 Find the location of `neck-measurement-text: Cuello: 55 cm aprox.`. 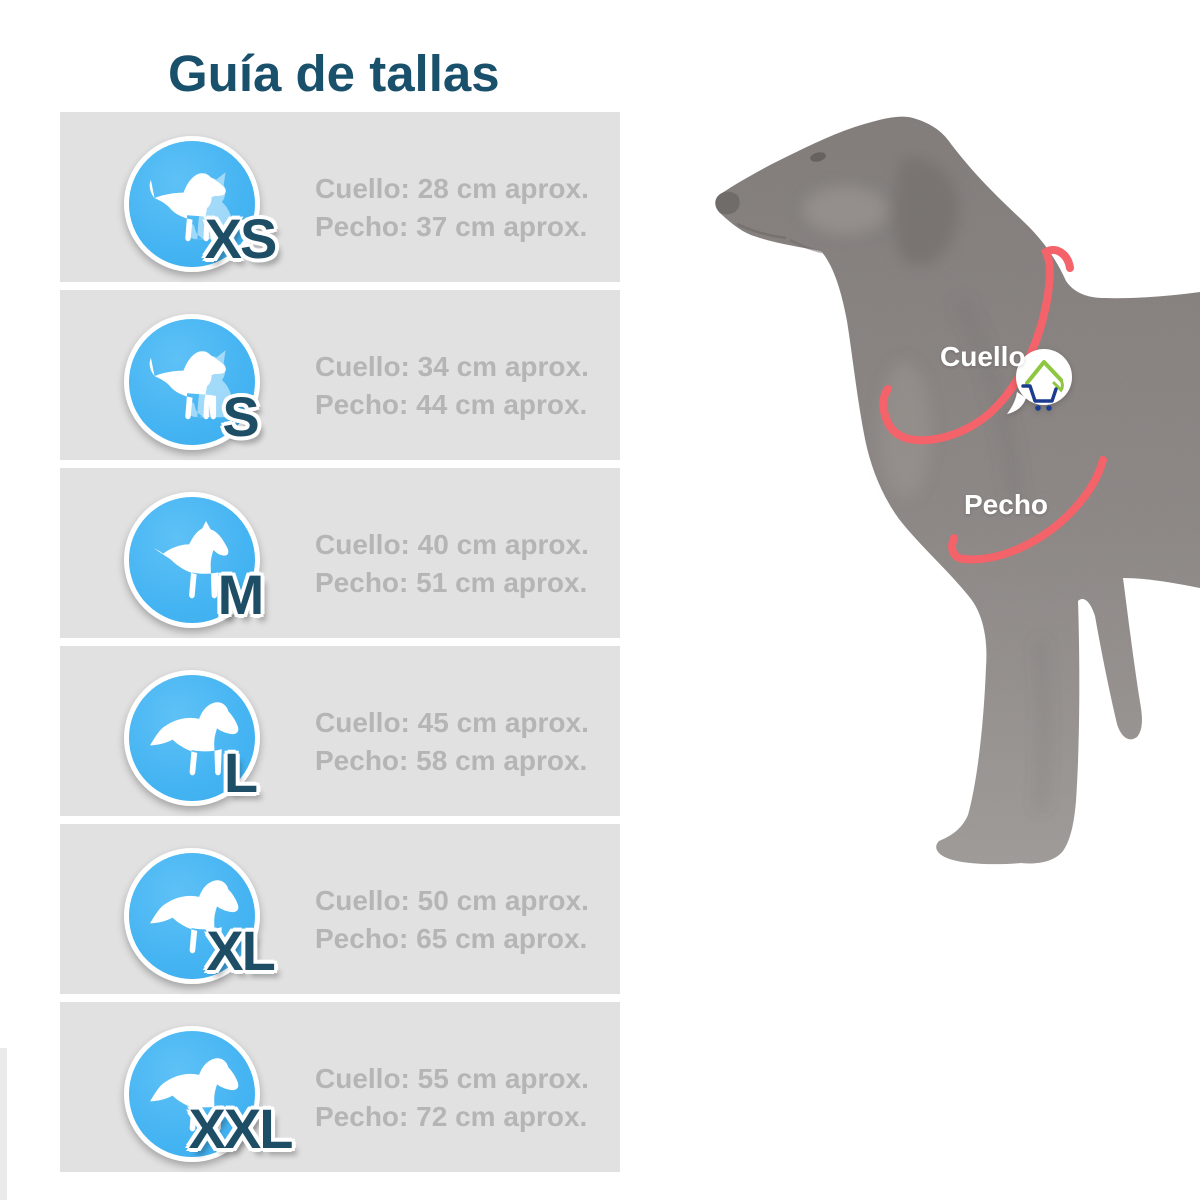

neck-measurement-text: Cuello: 55 cm aprox. is located at coordinates (452, 1078).